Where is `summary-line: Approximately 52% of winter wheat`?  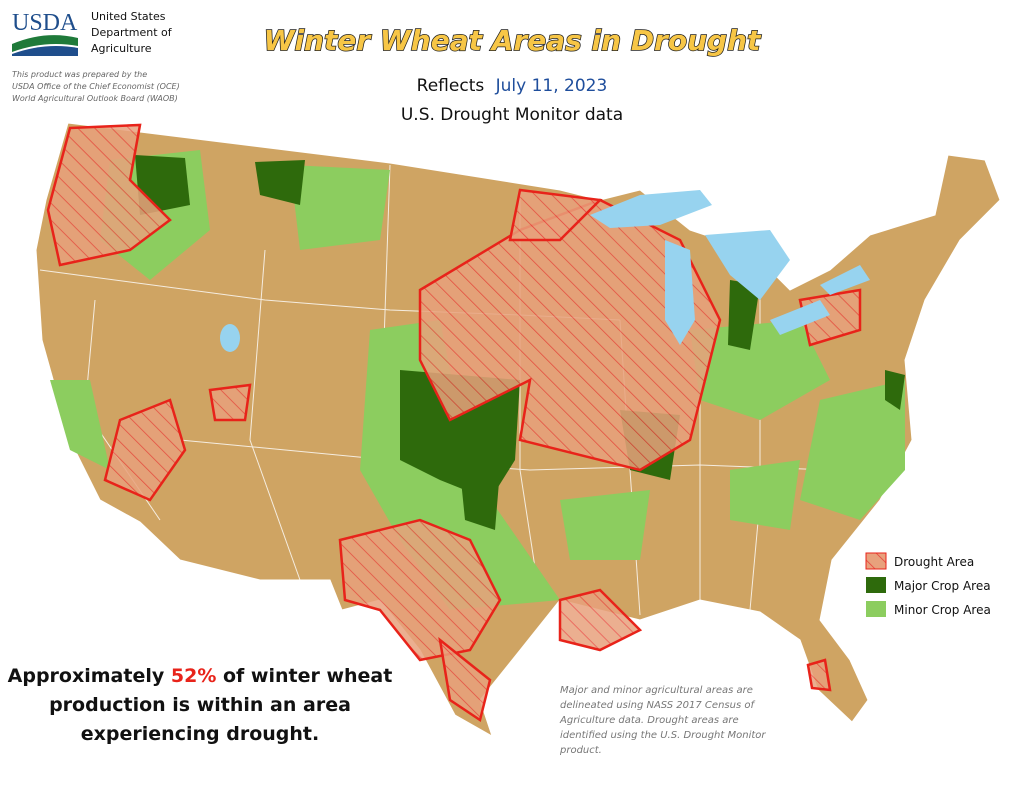
summary-line: Approximately 52% of winter wheat is located at coordinates (200, 676).